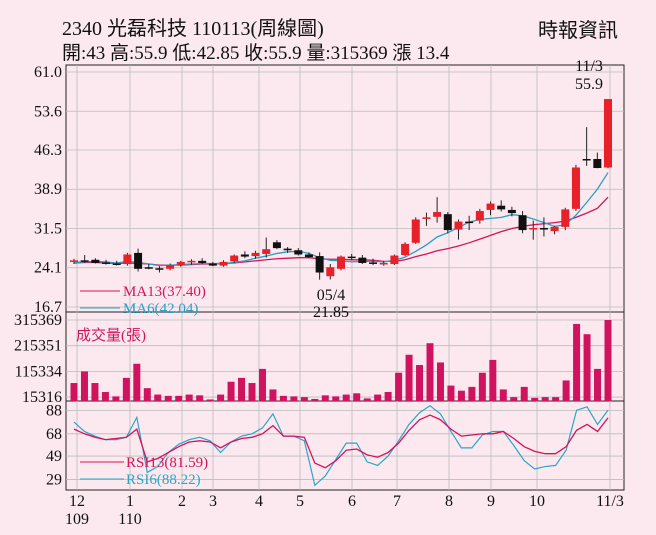  I want to click on volume-tick-label: 315369, so click(38, 320).